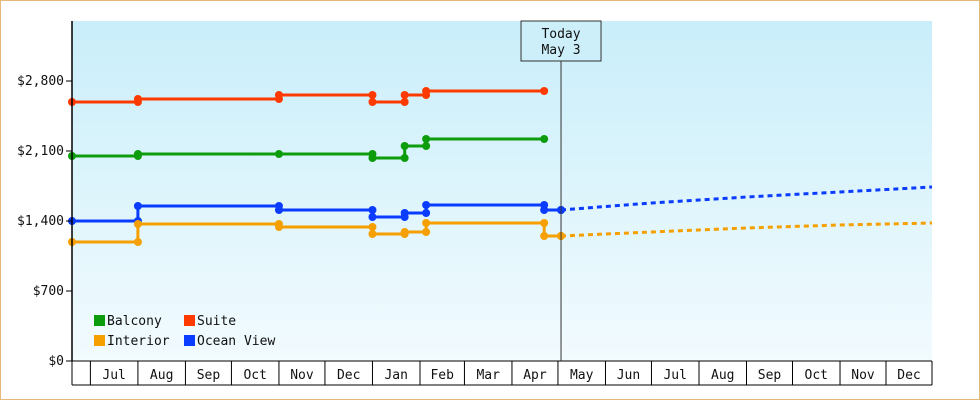 This screenshot has height=401, width=980. I want to click on legend-swatch-suite, so click(189, 320).